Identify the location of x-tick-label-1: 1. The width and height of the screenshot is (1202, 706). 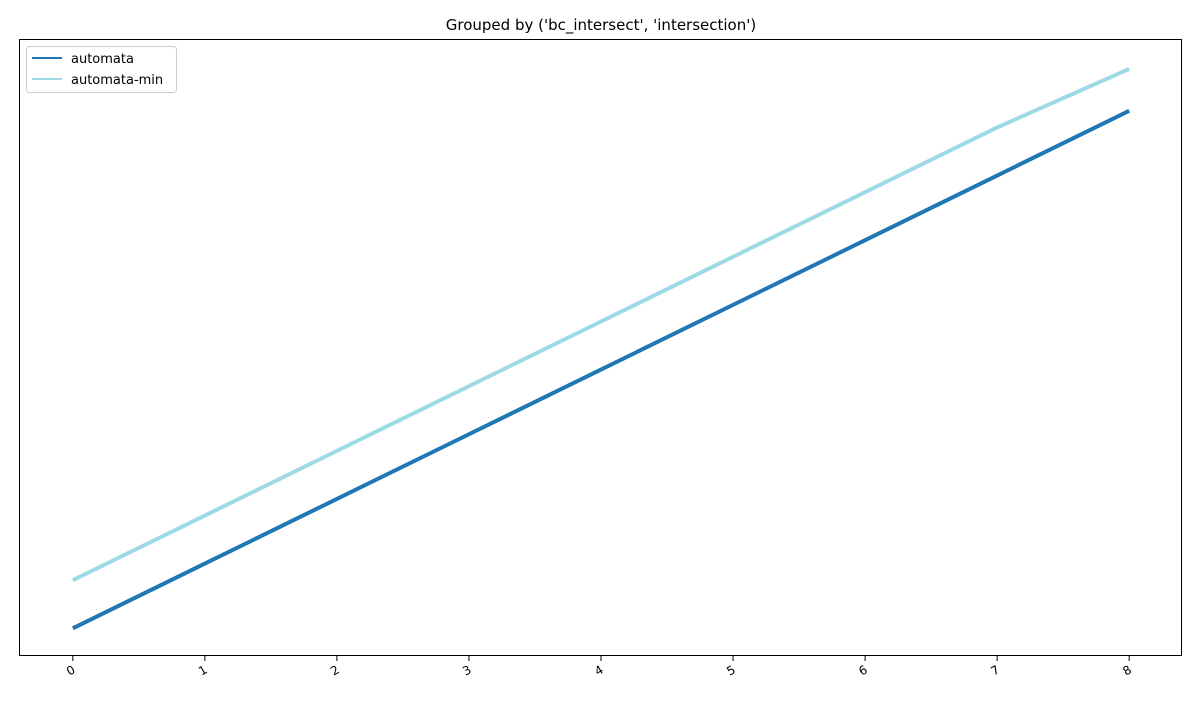
(203, 671).